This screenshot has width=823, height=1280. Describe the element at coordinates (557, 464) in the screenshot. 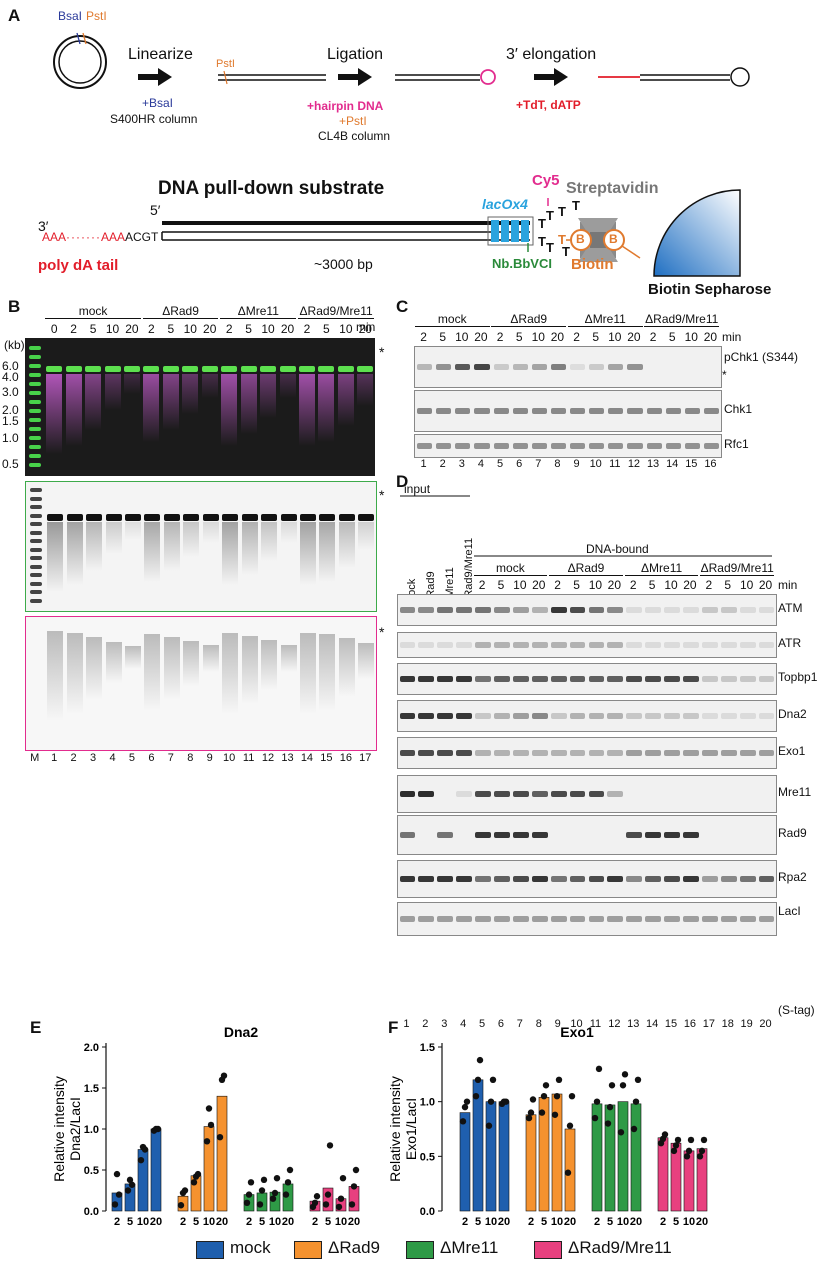

I see `lane-number: 8` at that location.